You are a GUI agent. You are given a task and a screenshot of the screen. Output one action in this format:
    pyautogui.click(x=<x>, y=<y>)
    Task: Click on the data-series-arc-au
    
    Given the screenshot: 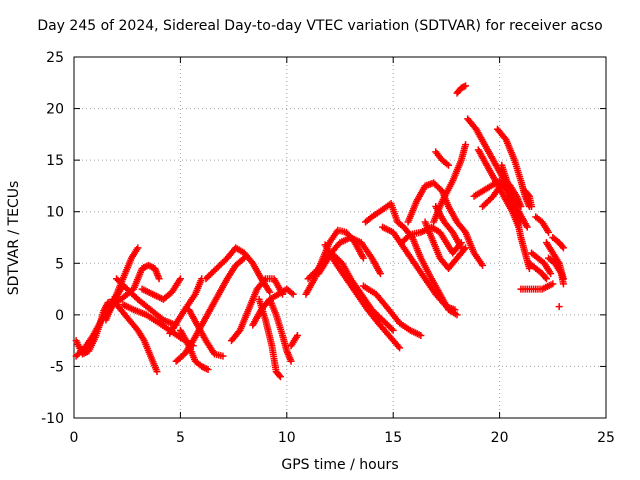 What is the action you would take?
    pyautogui.click(x=559, y=307)
    